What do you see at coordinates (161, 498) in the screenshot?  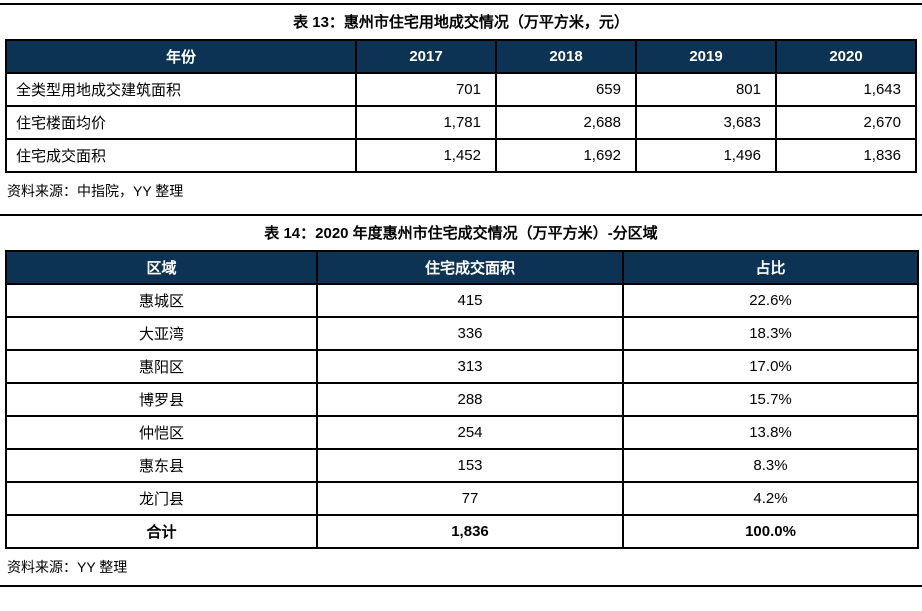 I see `region-cell: 龙门县` at bounding box center [161, 498].